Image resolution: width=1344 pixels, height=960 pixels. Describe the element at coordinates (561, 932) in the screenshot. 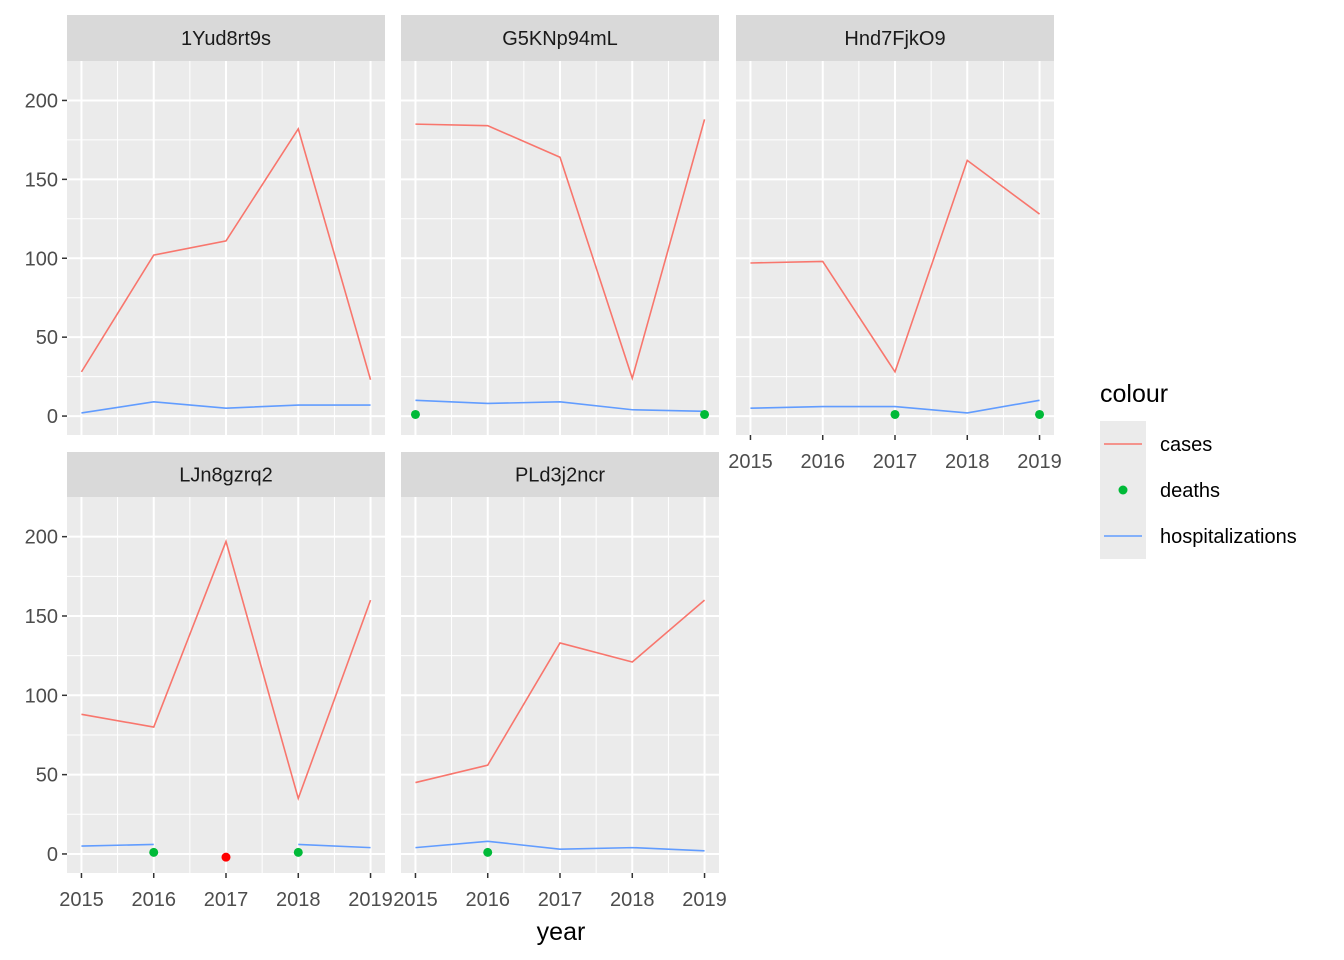

I see `x-axis-title: year` at that location.